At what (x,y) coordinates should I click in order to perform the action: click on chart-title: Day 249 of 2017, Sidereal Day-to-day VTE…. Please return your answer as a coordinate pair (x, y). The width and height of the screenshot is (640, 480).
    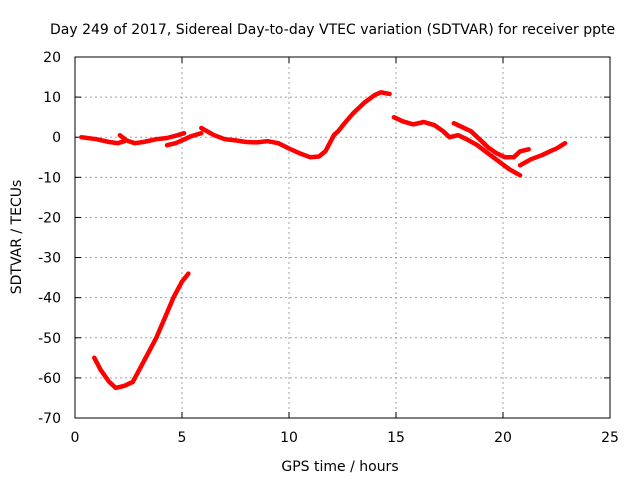
    Looking at the image, I should click on (332, 30).